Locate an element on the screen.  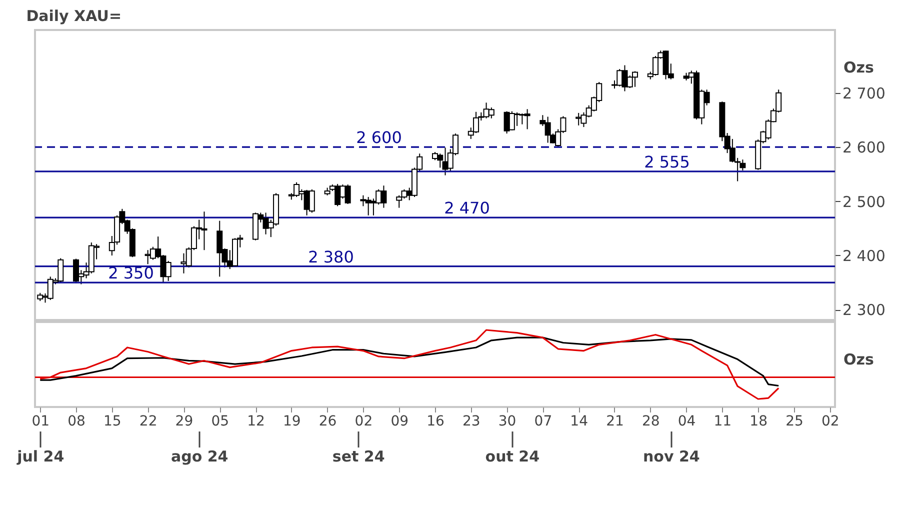
x-tick-label: 22 is located at coordinates (148, 422).